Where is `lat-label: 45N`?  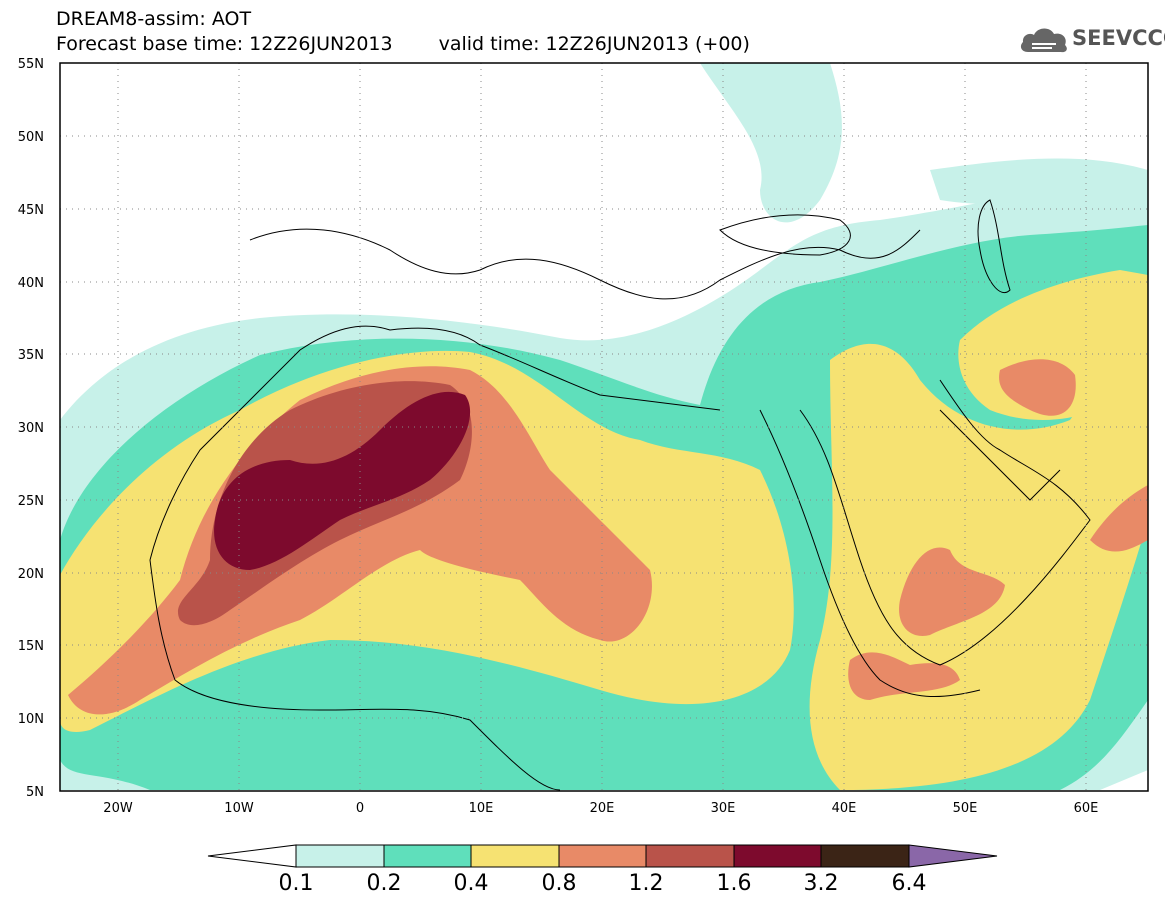 lat-label: 45N is located at coordinates (31, 210).